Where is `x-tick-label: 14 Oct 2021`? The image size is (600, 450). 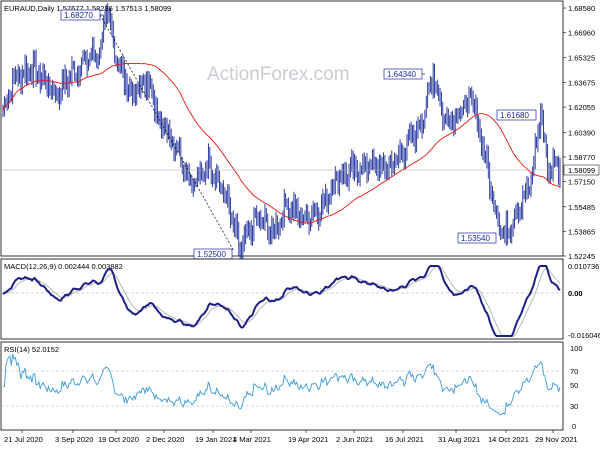 x-tick-label: 14 Oct 2021 is located at coordinates (508, 439).